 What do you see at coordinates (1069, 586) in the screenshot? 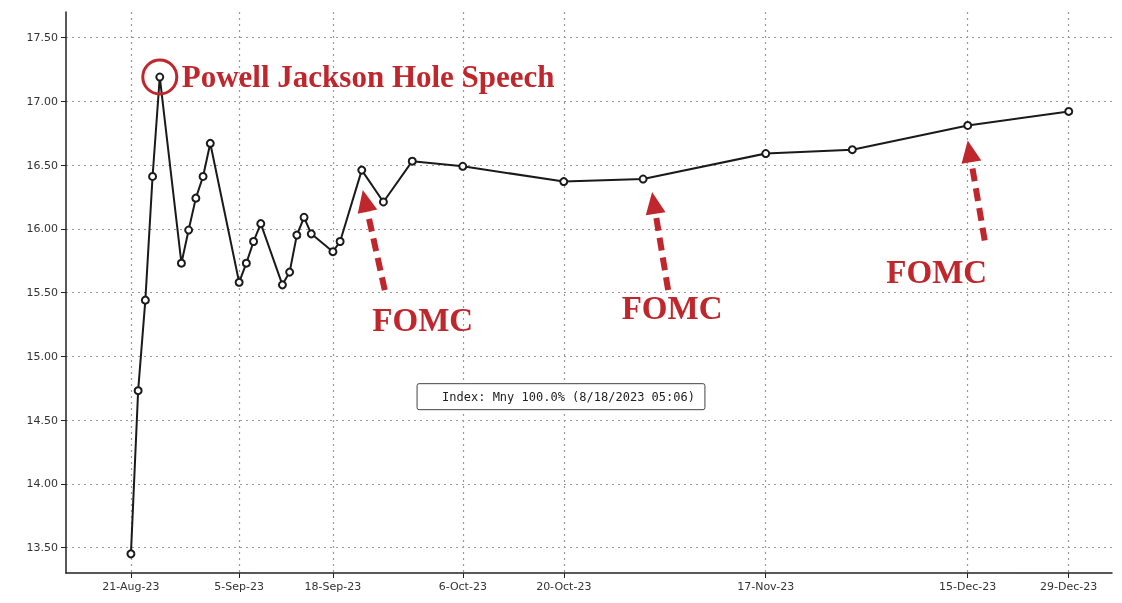
I see `x-tick-label: 29-Dec-23` at bounding box center [1069, 586].